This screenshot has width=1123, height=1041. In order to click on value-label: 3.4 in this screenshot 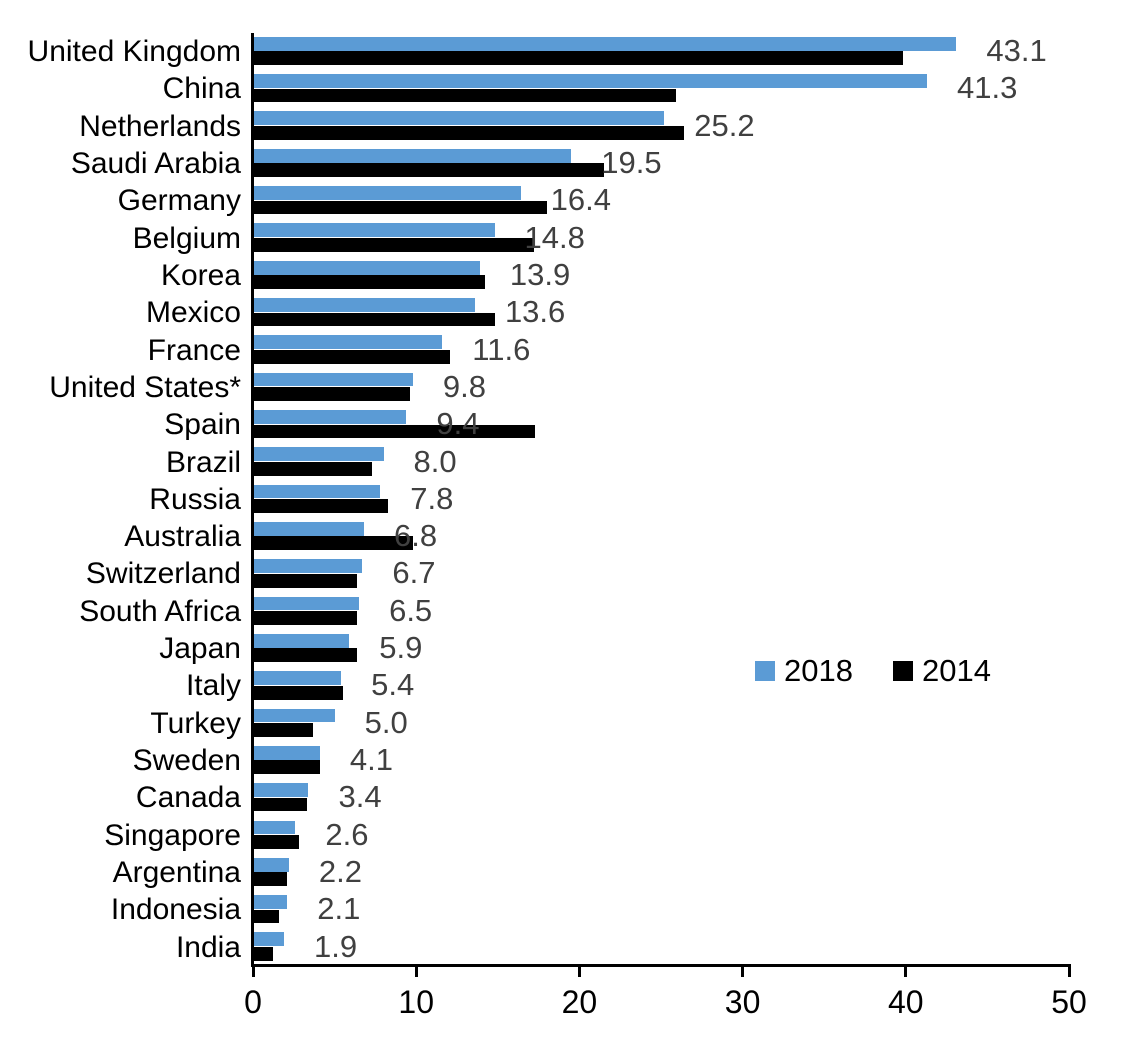, I will do `click(360, 797)`.